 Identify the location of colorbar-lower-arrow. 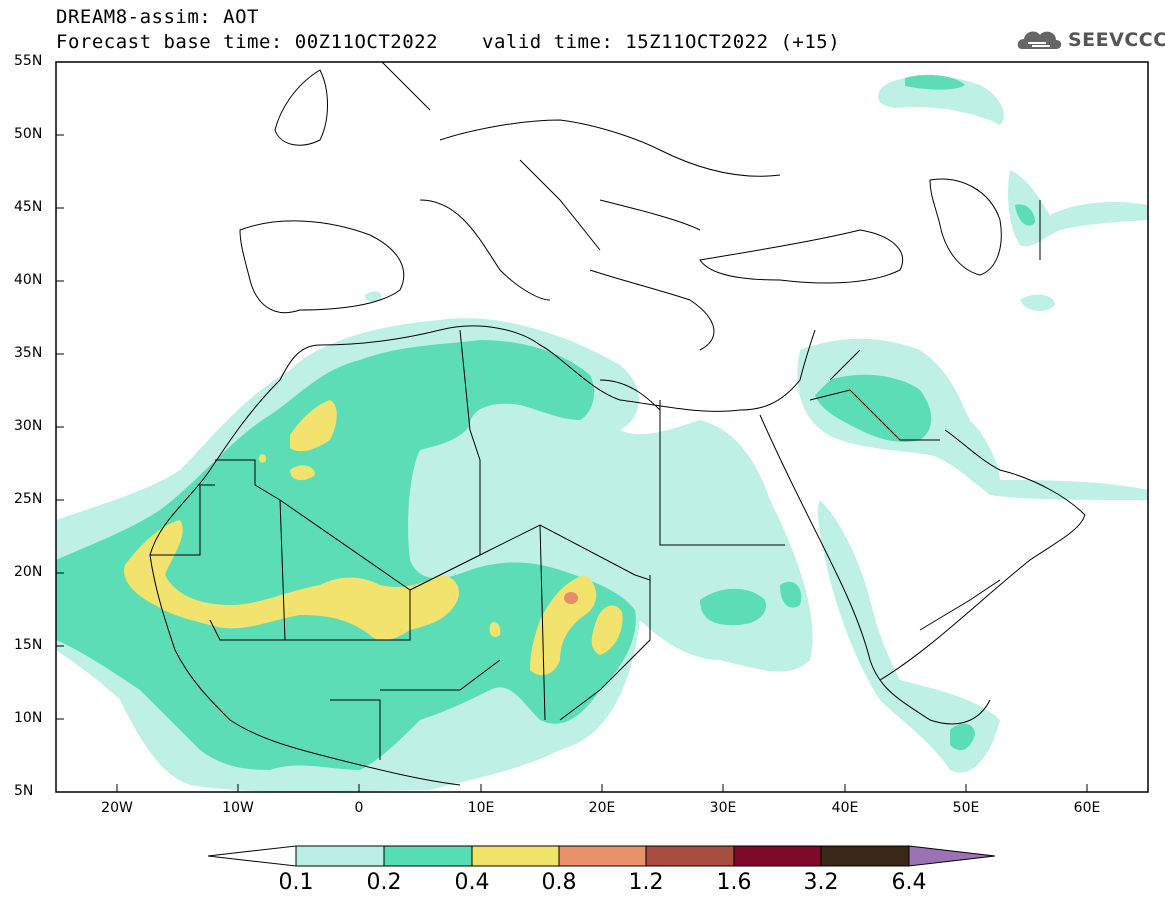
(252, 856).